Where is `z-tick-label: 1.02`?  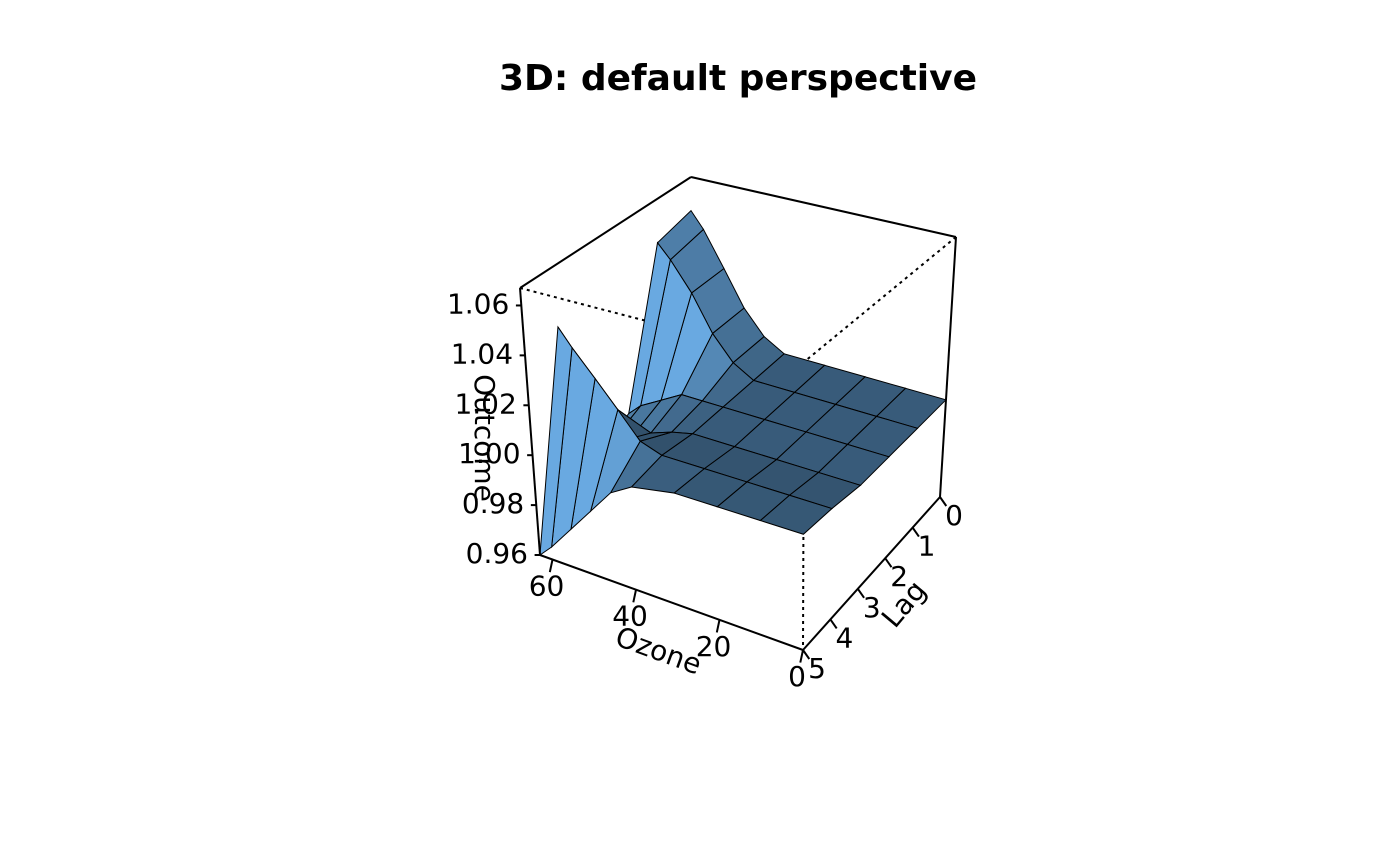 z-tick-label: 1.02 is located at coordinates (485, 403).